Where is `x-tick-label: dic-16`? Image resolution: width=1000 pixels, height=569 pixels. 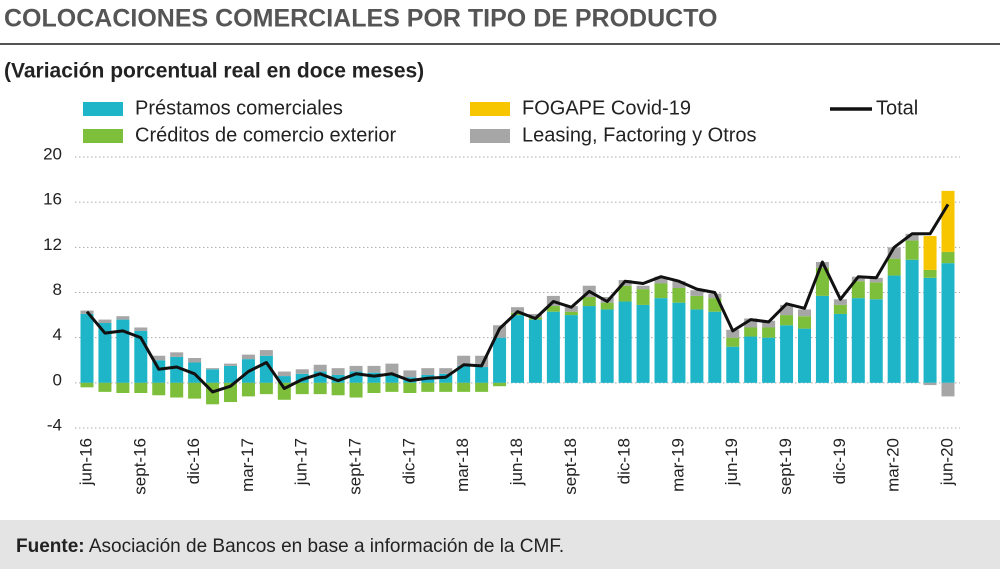 x-tick-label: dic-16 is located at coordinates (193, 461).